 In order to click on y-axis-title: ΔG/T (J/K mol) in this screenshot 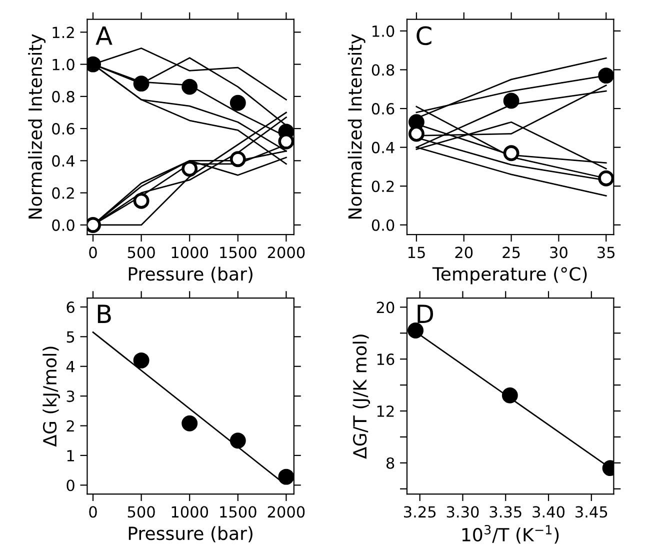, I will do `click(361, 396)`.